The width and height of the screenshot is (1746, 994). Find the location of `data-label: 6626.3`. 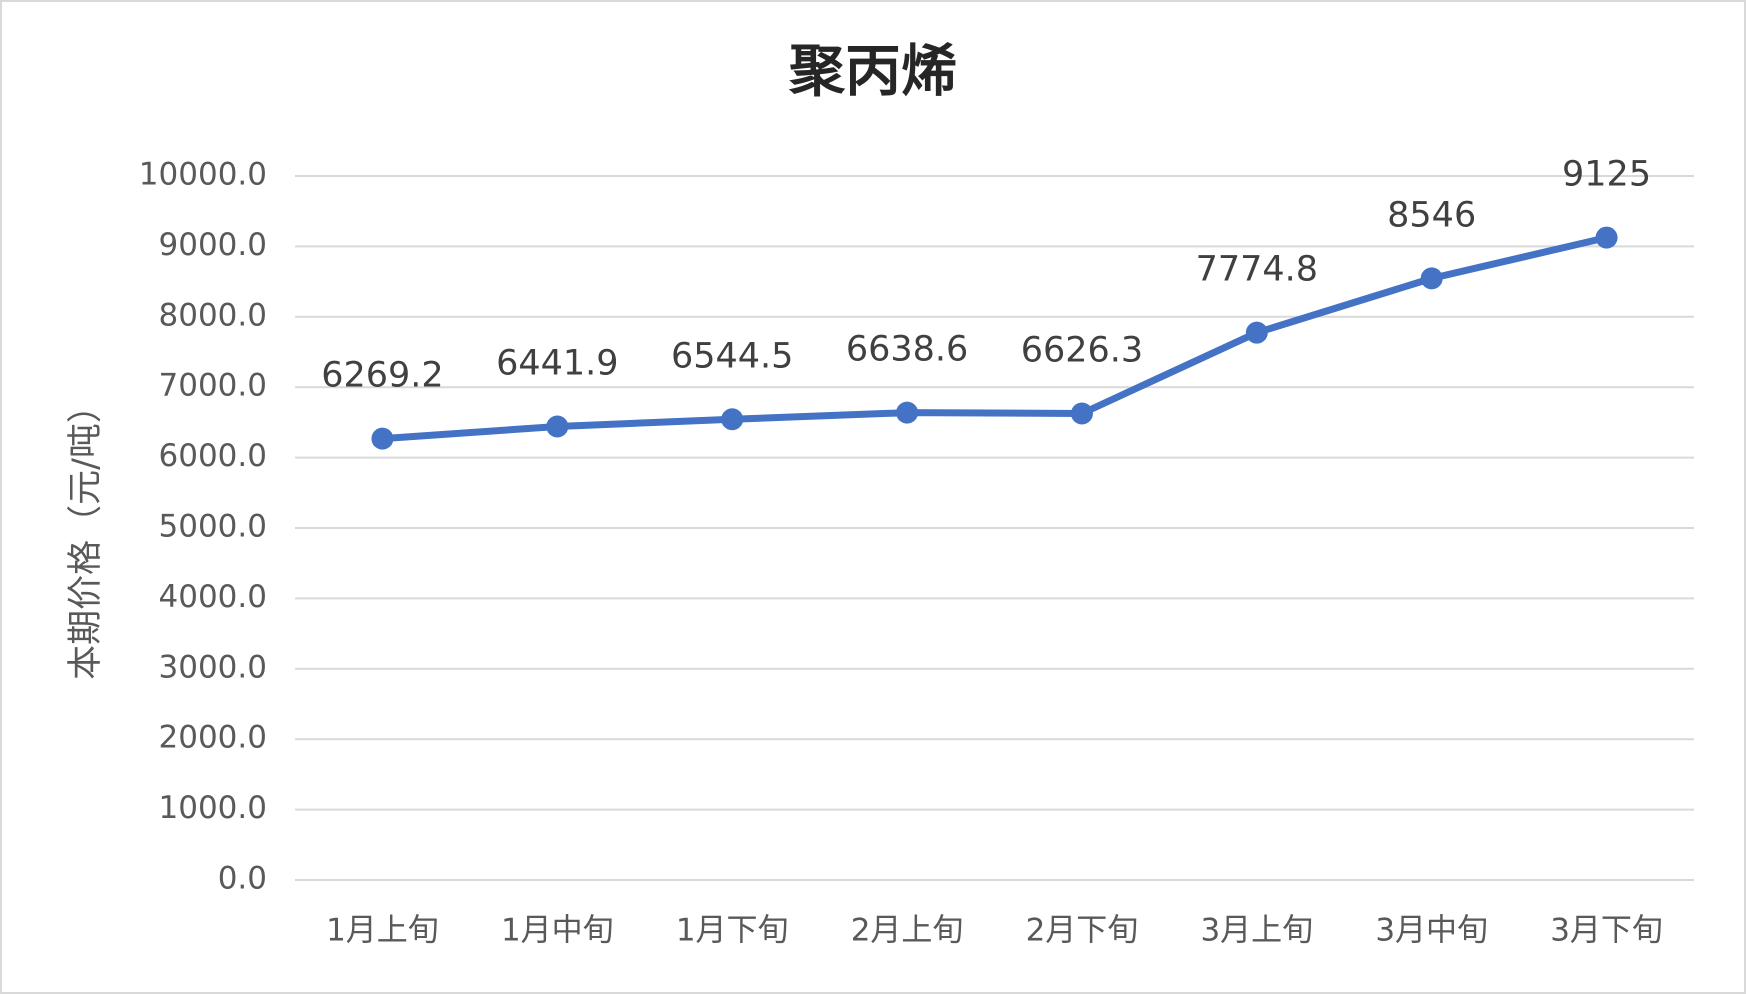

data-label: 6626.3 is located at coordinates (1082, 351).